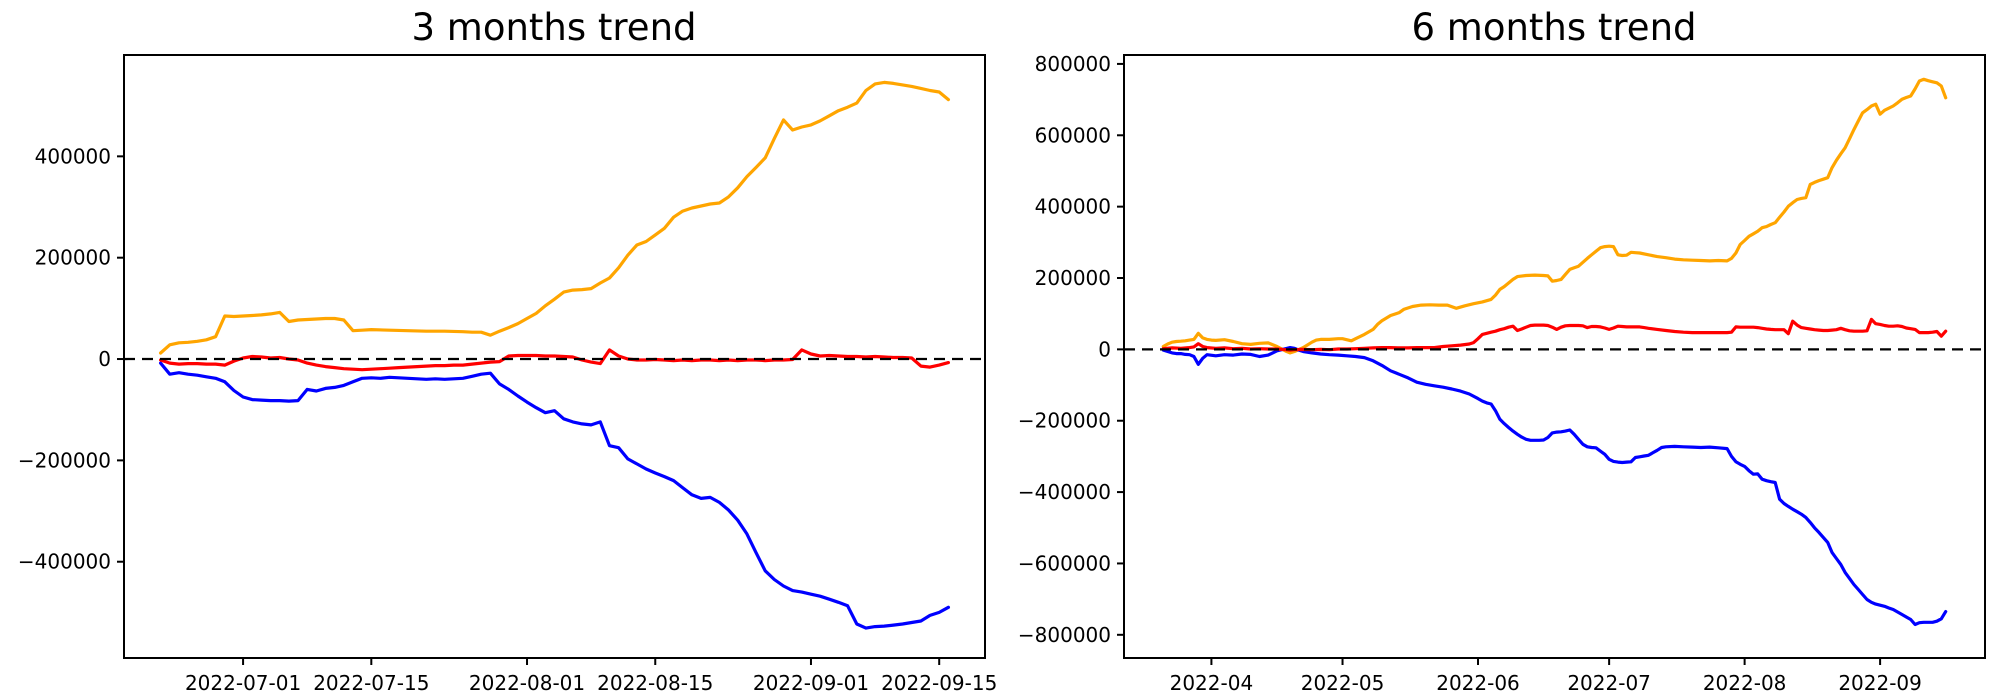 This screenshot has width=2000, height=700. What do you see at coordinates (1073, 135) in the screenshot?
I see `y-tick-label: 600000` at bounding box center [1073, 135].